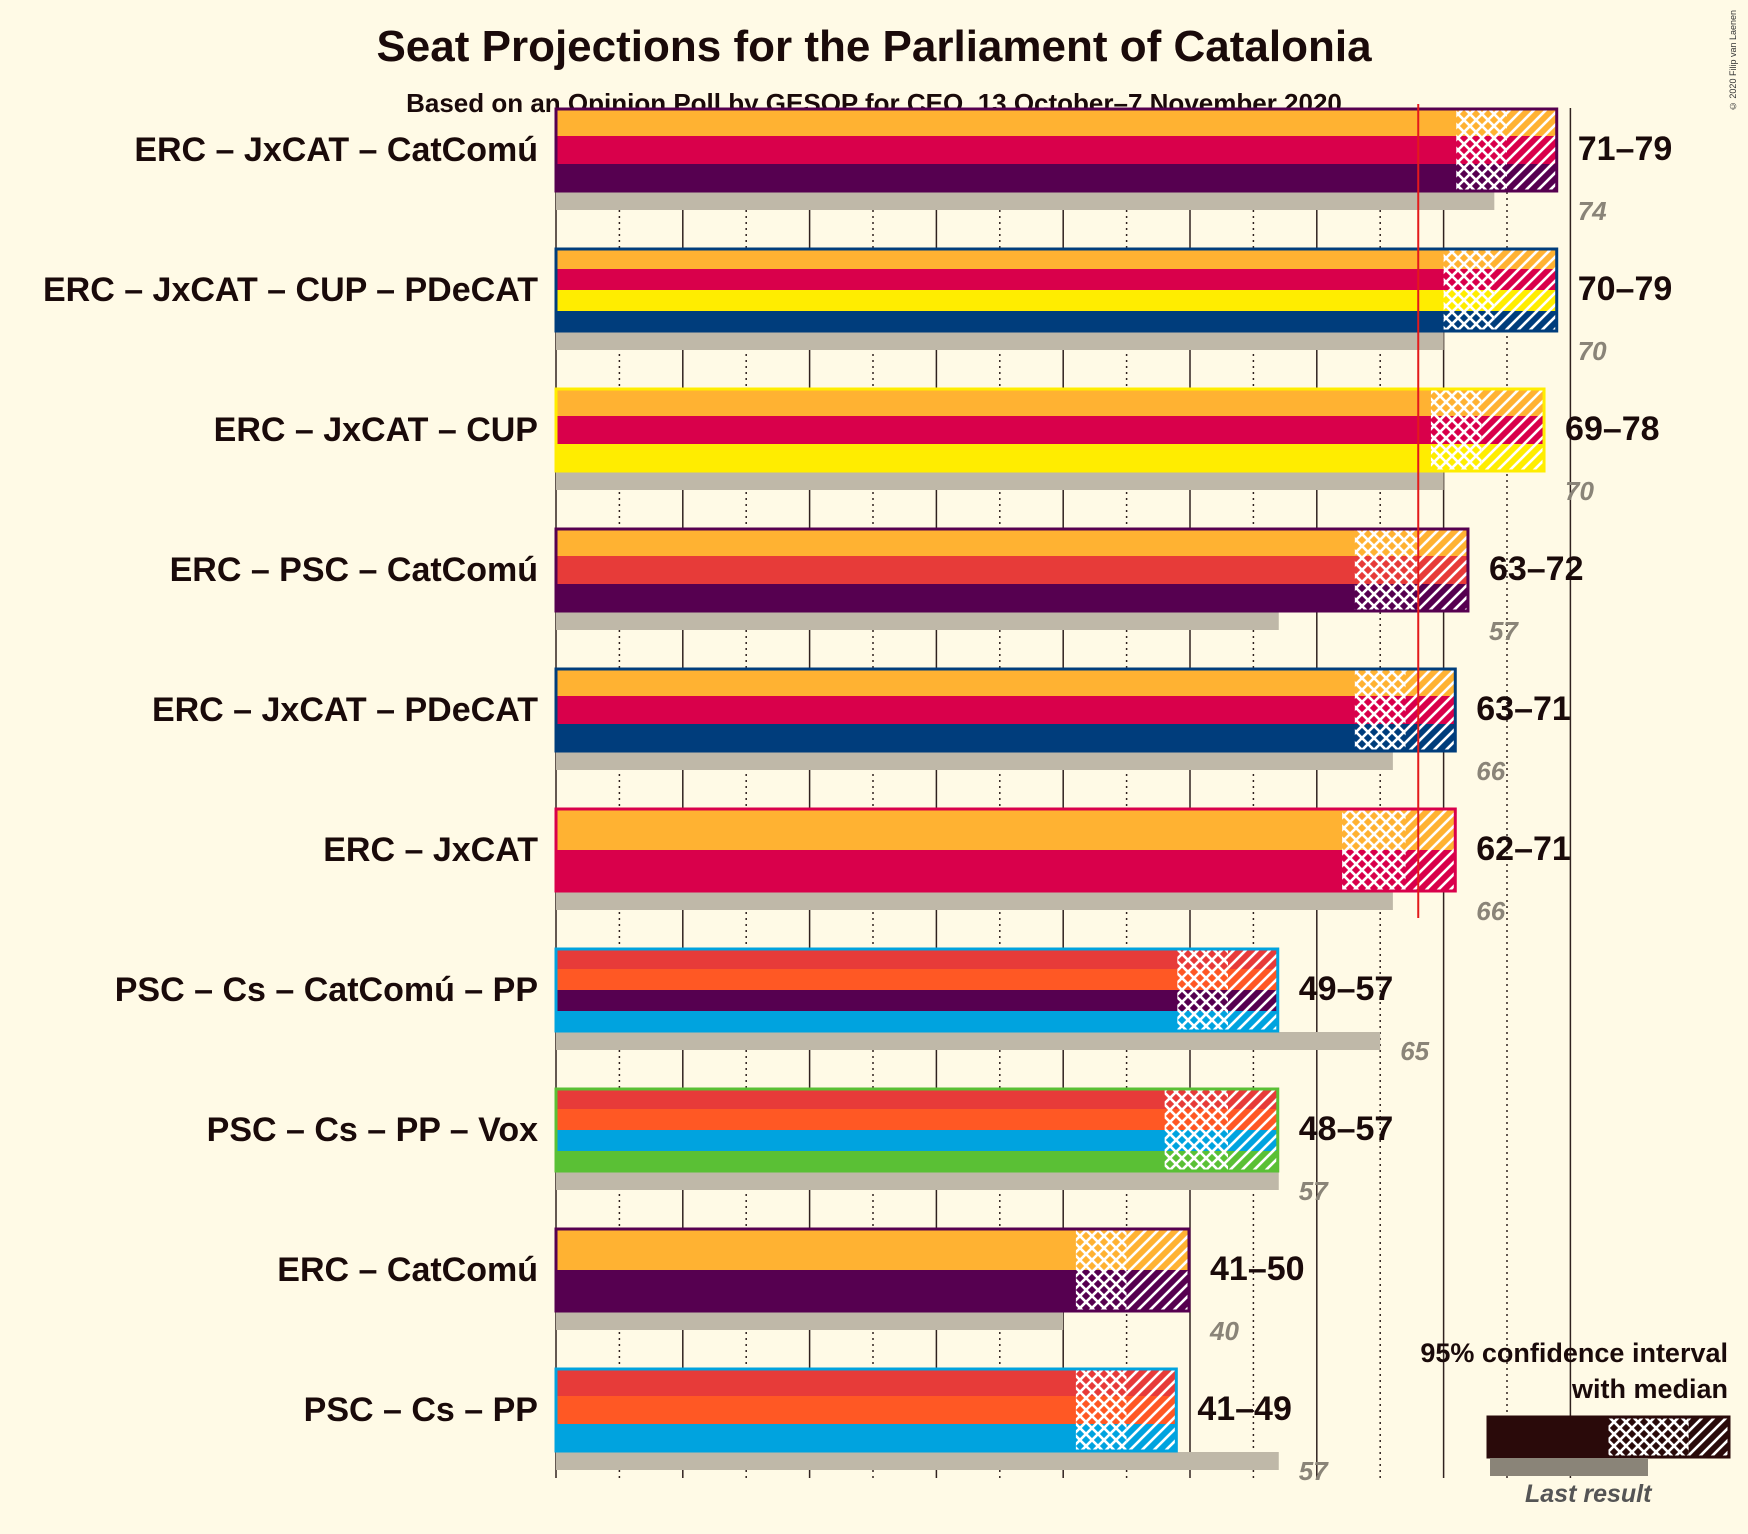 The height and width of the screenshot is (1534, 1748). What do you see at coordinates (1612, 429) in the screenshot?
I see `range-label: 69–78` at bounding box center [1612, 429].